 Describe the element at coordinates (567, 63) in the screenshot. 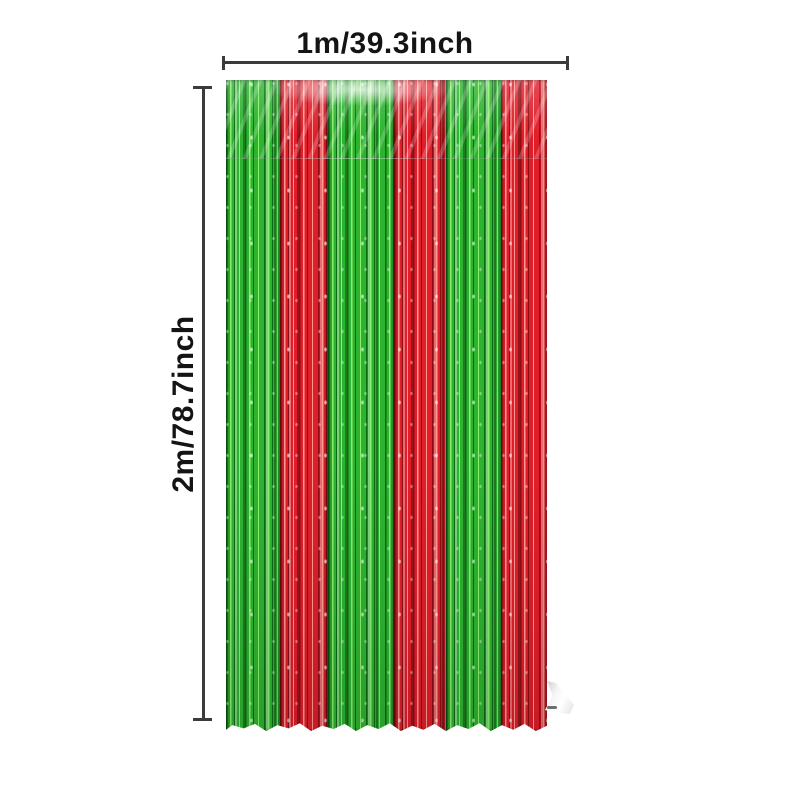

I see `width-dimension-tick-right` at that location.